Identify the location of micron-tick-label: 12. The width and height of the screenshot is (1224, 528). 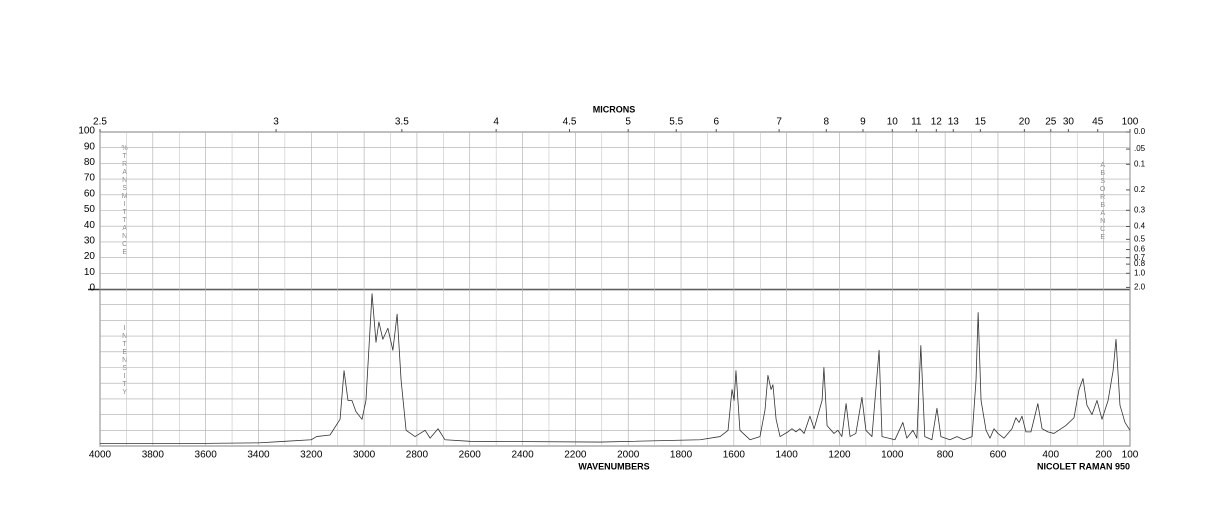
(937, 122).